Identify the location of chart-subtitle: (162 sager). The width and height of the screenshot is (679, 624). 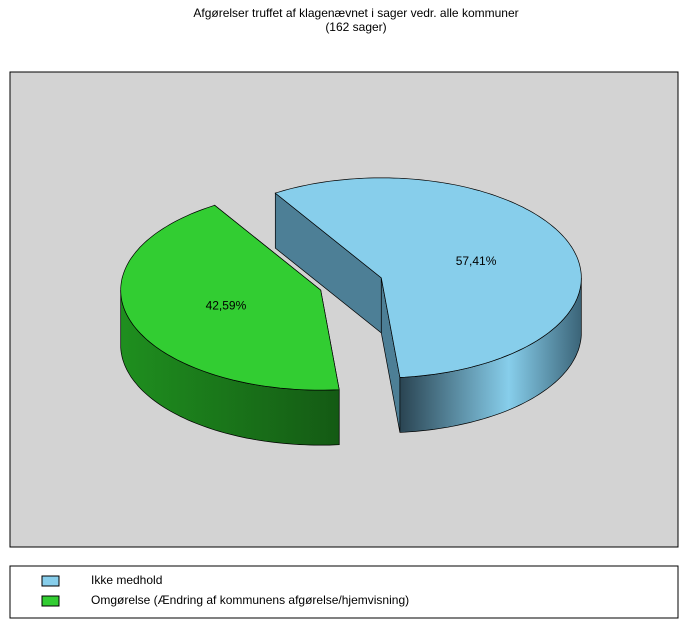
(355, 27).